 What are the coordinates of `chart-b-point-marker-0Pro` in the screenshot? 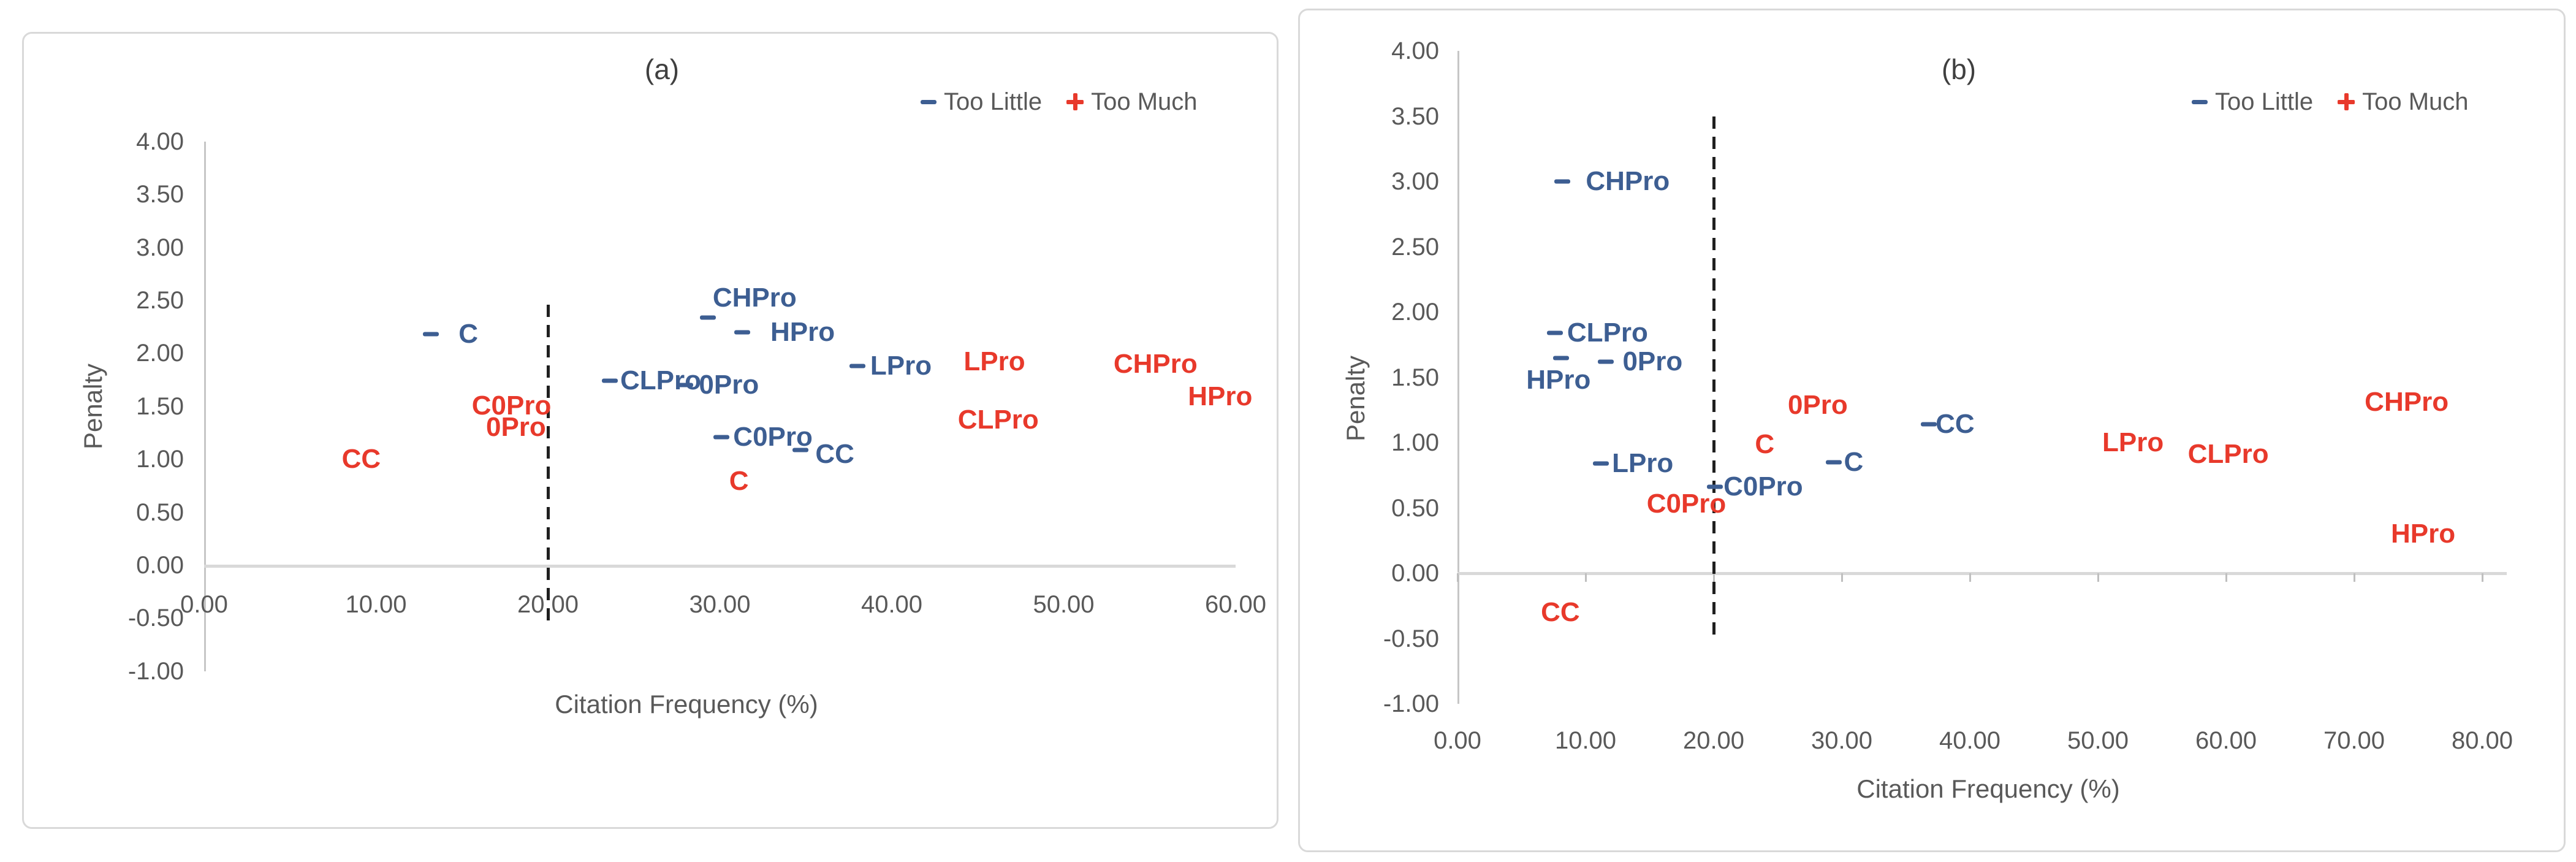 It's located at (1606, 361).